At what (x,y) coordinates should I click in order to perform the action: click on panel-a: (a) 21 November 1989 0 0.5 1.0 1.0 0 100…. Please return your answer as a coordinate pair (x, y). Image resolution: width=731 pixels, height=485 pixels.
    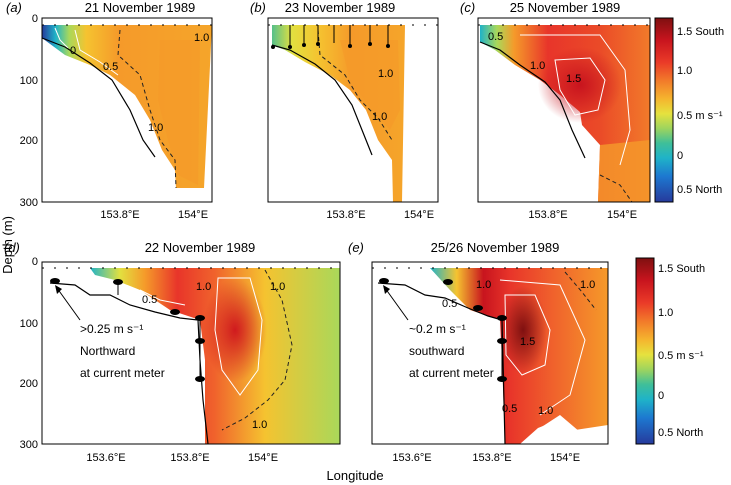
    Looking at the image, I should click on (109, 110).